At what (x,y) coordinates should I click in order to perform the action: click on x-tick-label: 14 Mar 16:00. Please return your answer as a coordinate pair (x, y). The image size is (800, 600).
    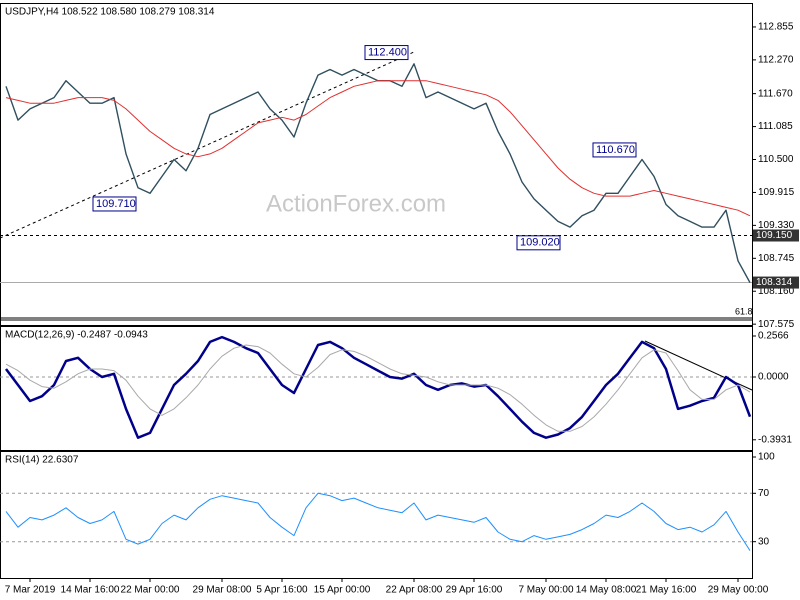
    Looking at the image, I should click on (90, 590).